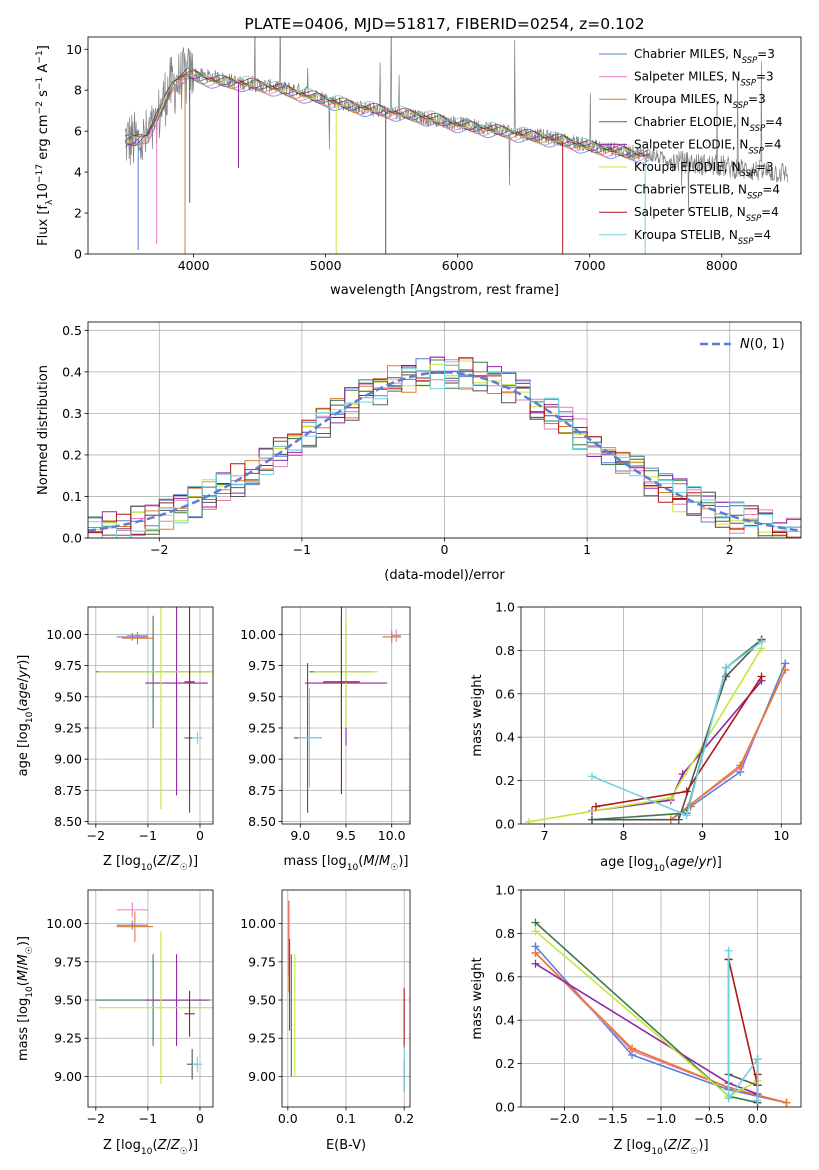 The width and height of the screenshot is (819, 1170). What do you see at coordinates (624, 835) in the screenshot?
I see `x-tick-label: 8` at bounding box center [624, 835].